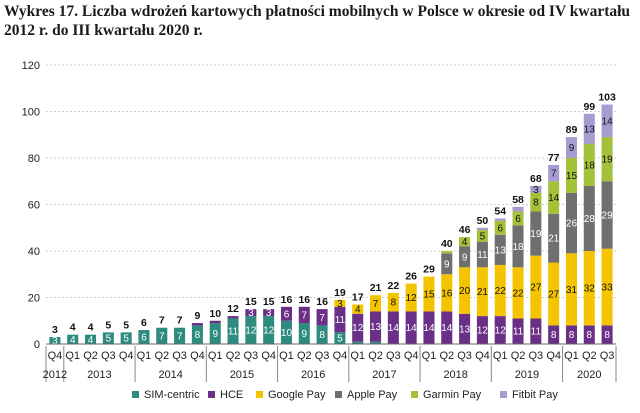 The height and width of the screenshot is (413, 640). I want to click on total-label: 58, so click(518, 200).